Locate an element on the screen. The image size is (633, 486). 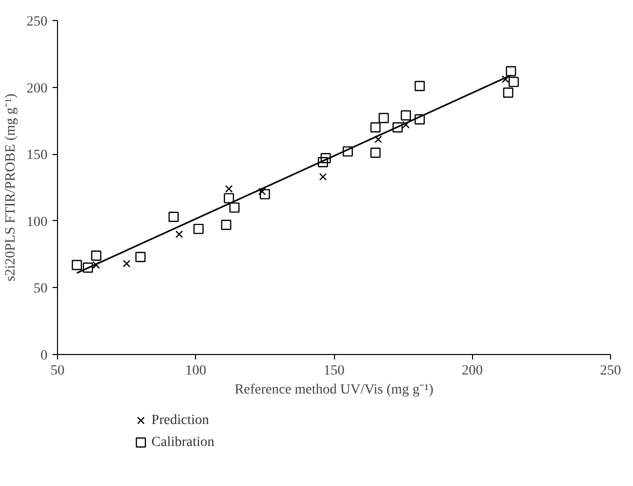
x-tick-label: 50 is located at coordinates (57, 371).